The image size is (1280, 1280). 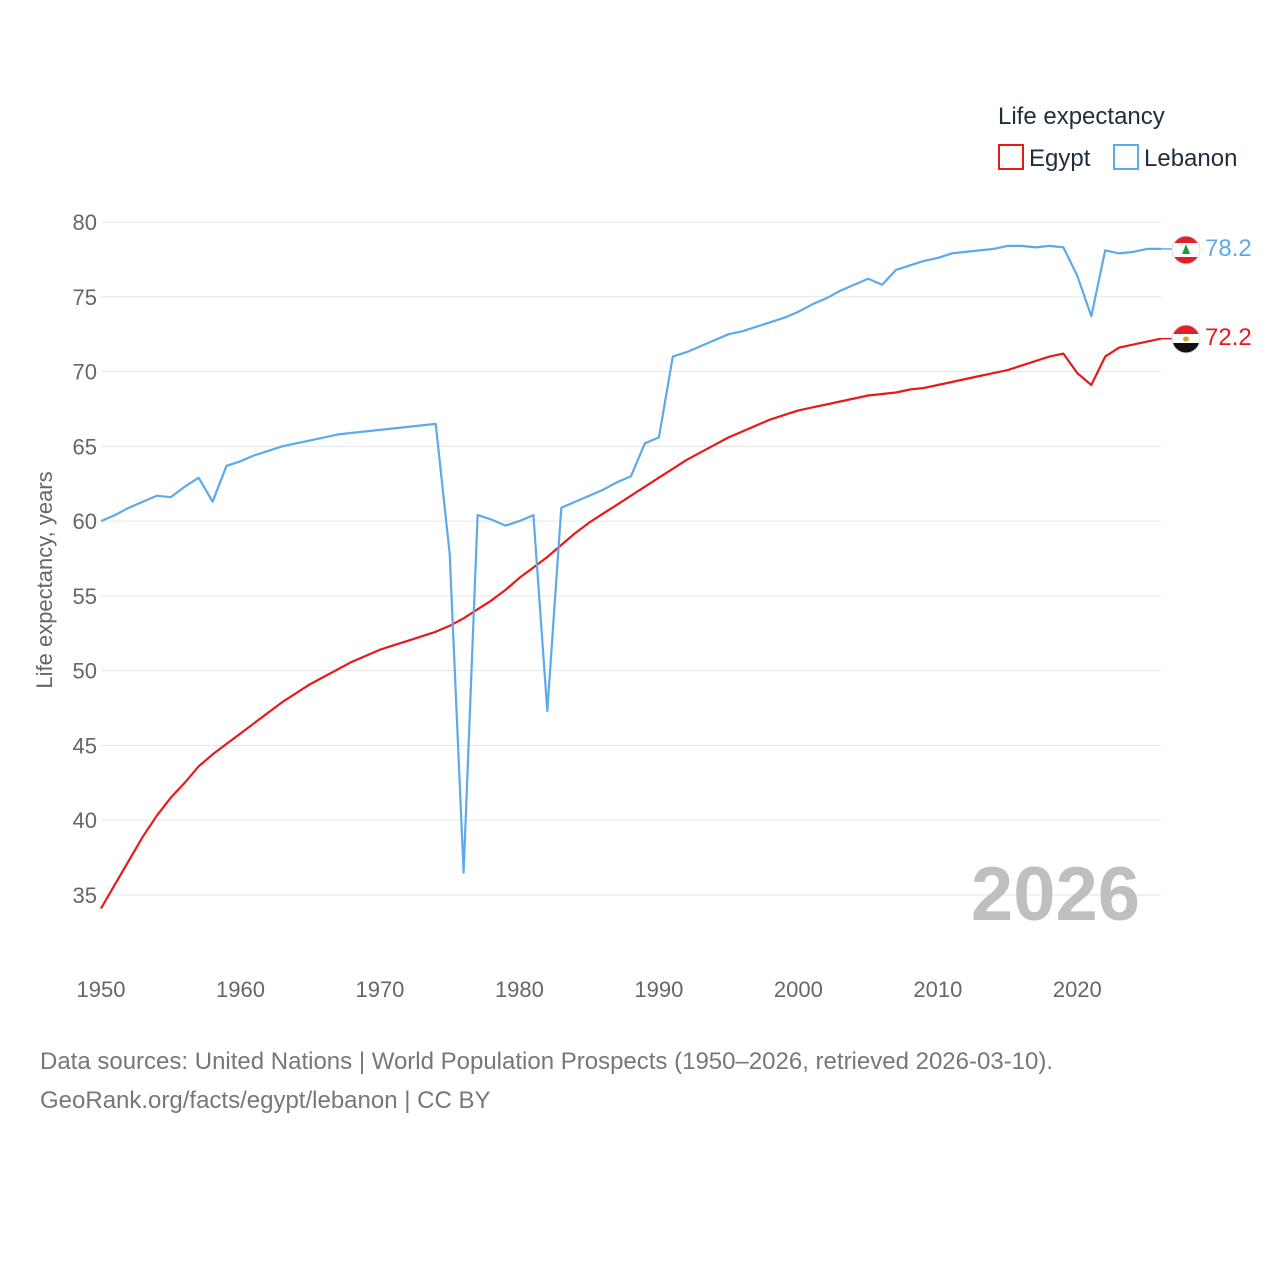 What do you see at coordinates (1081, 116) in the screenshot?
I see `legend-title: Life expectancy` at bounding box center [1081, 116].